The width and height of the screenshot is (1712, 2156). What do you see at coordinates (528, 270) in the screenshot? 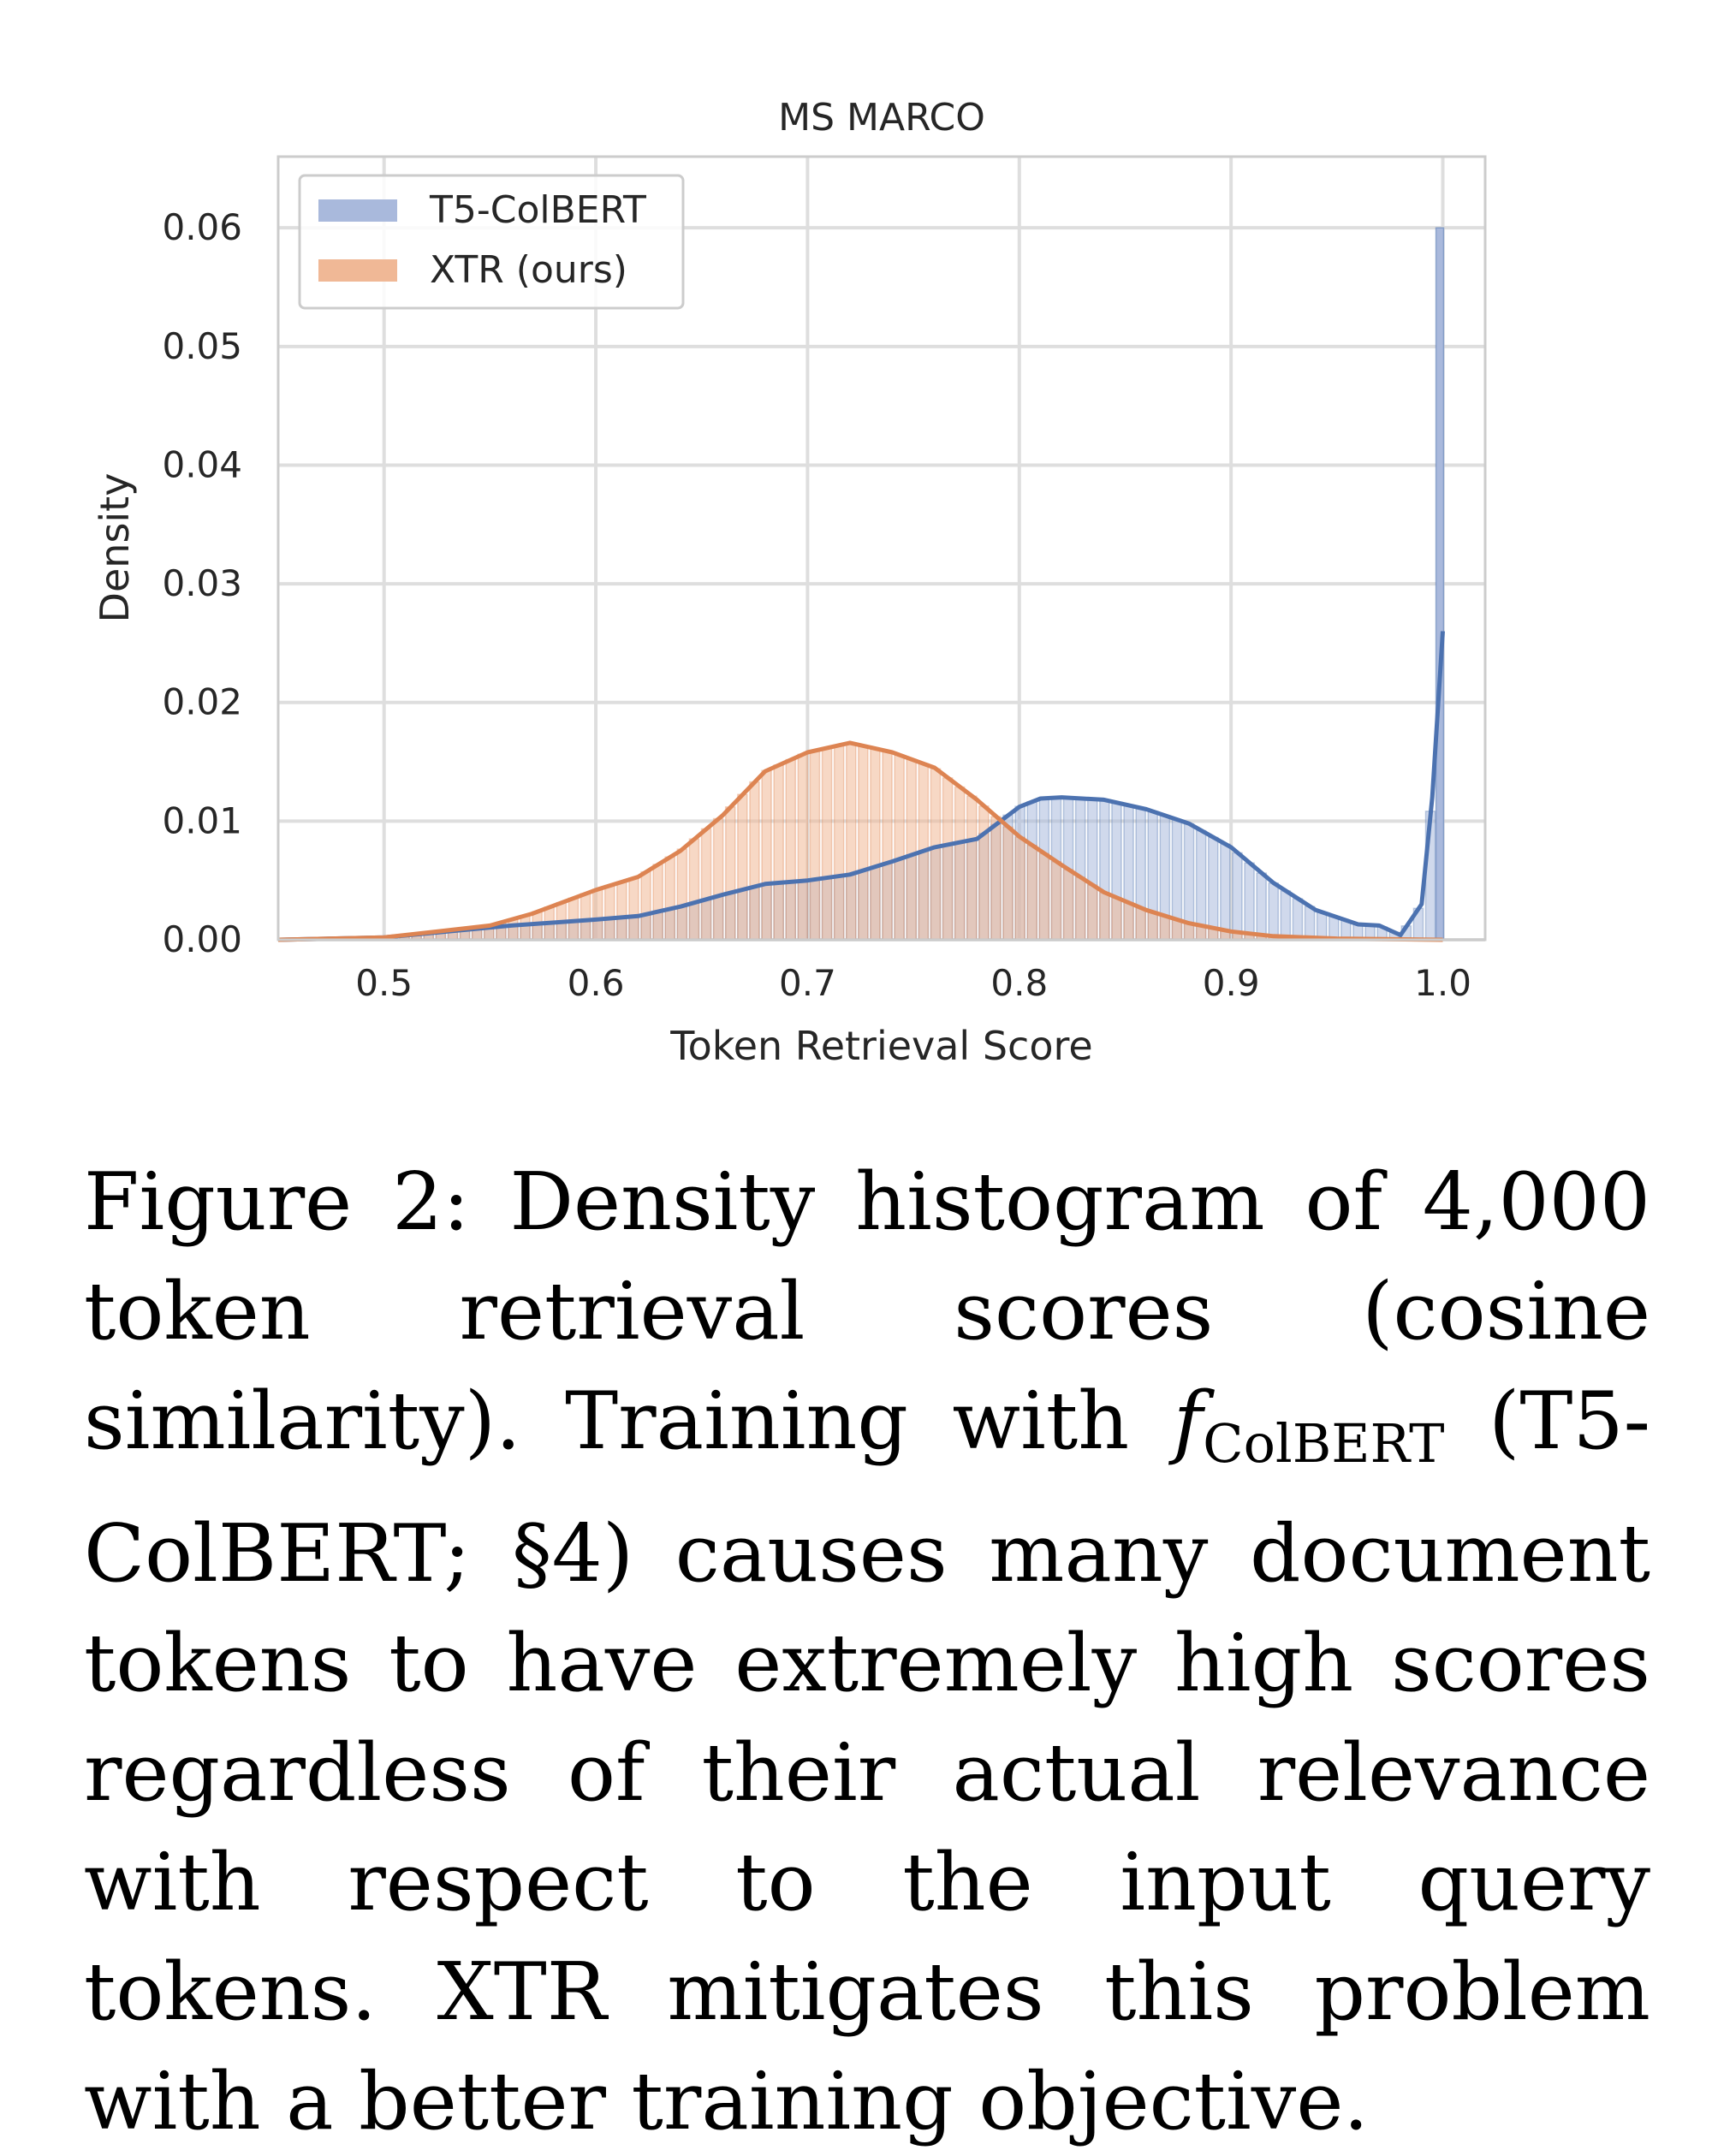
I see `legend-label-xtr: XTR (ours)` at bounding box center [528, 270].